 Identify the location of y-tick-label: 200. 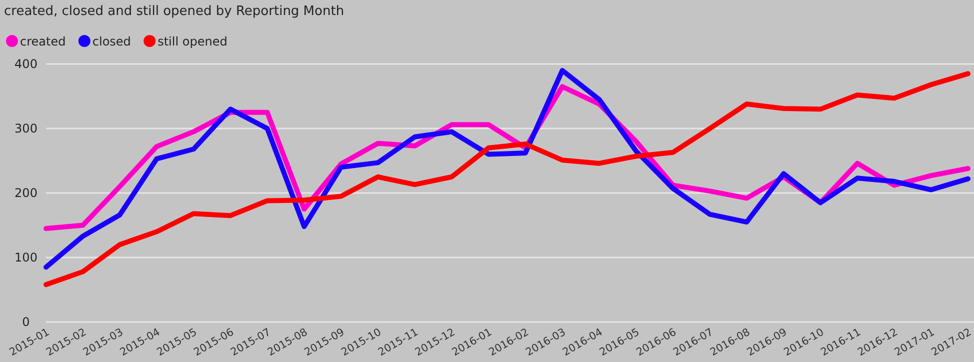
(26, 193).